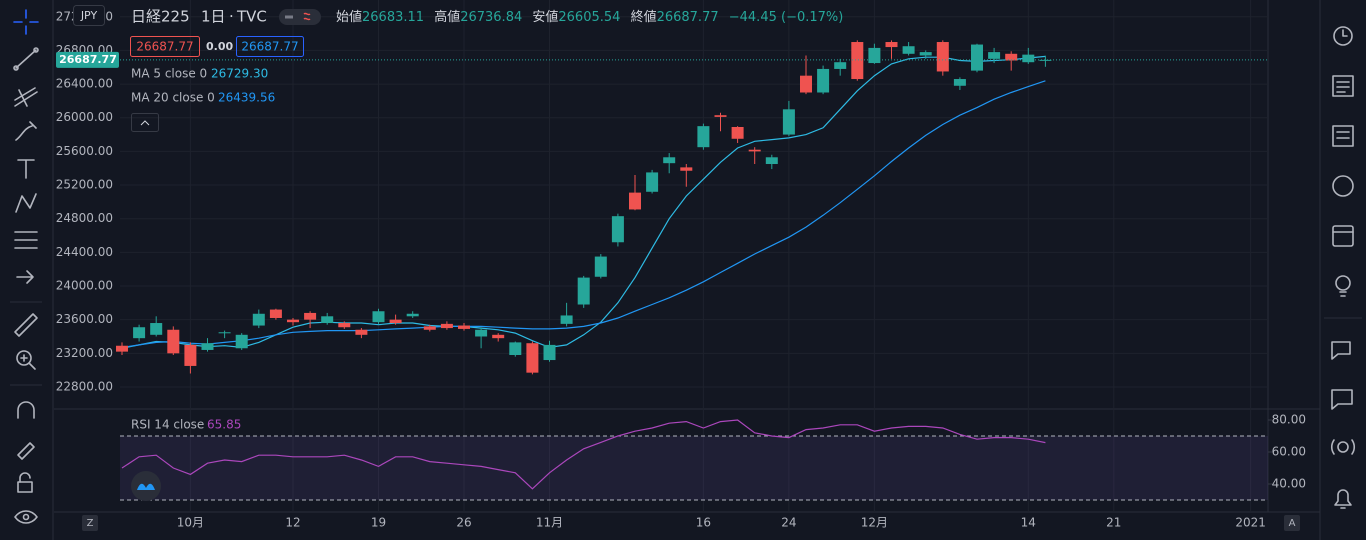  What do you see at coordinates (1343, 186) in the screenshot?
I see `hotlist-button` at bounding box center [1343, 186].